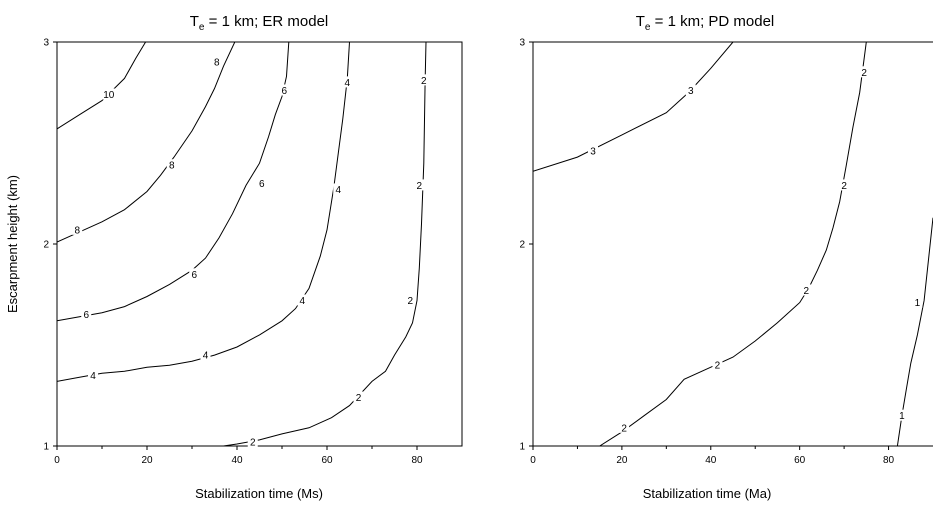 The image size is (933, 510). What do you see at coordinates (259, 23) in the screenshot?
I see `chart-title: Te = 1 km; ER model` at bounding box center [259, 23].